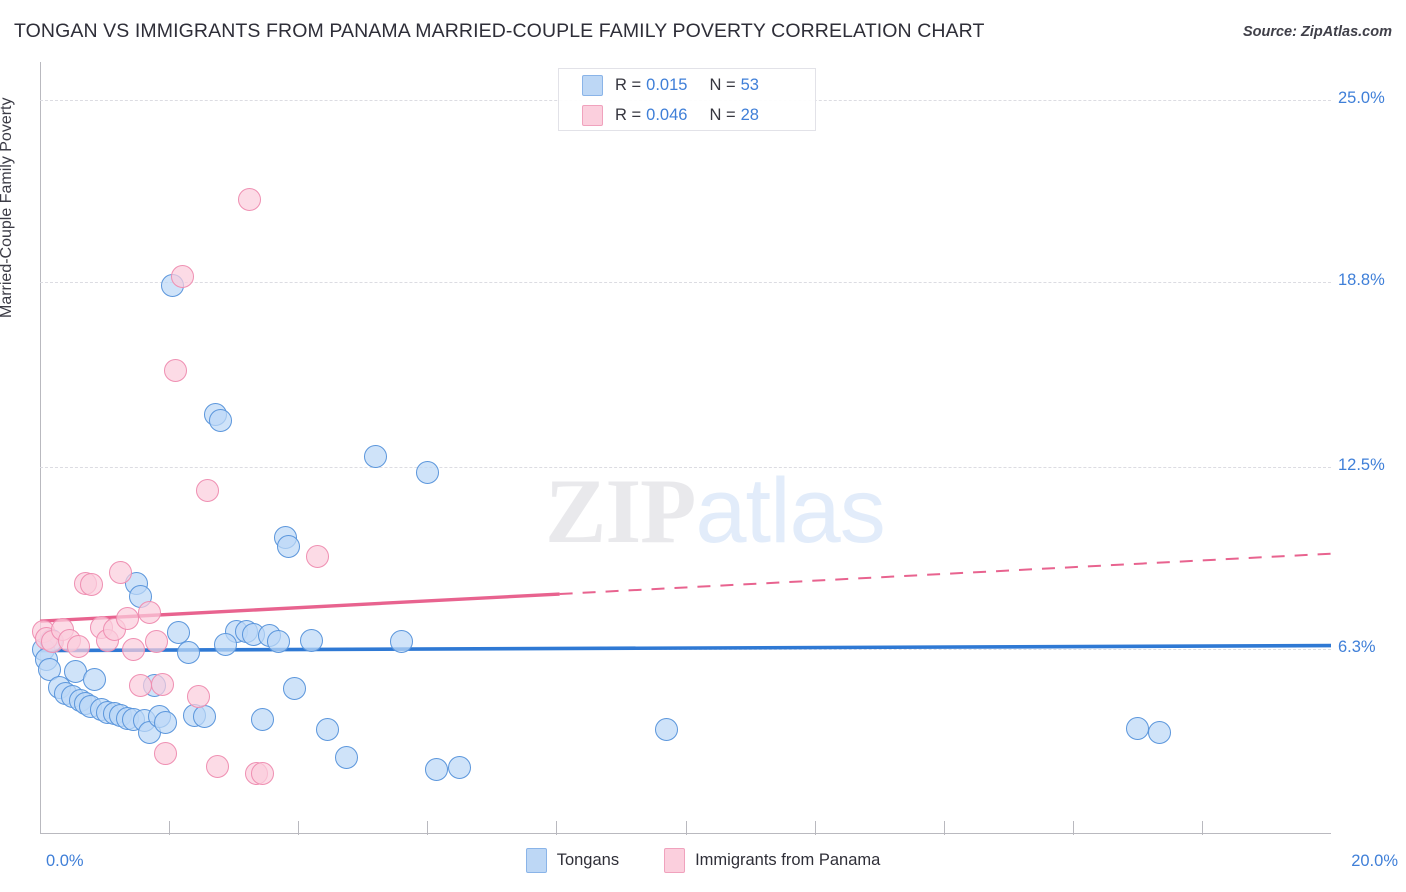 The width and height of the screenshot is (1406, 892). Describe the element at coordinates (675, 860) in the screenshot. I see `legend-color-box-panama-icon` at that location.